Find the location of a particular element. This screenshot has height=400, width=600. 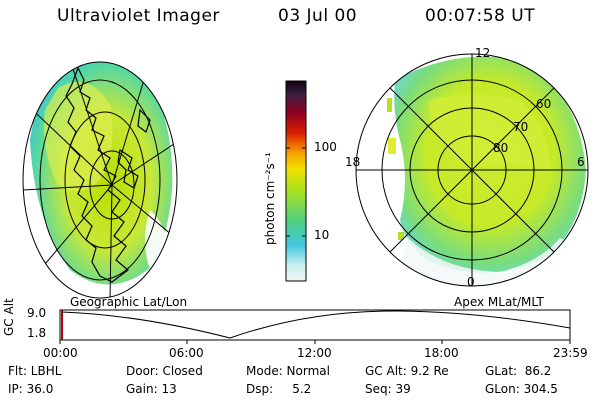

gc-alt-readout: GC Alt: 9.2 Re is located at coordinates (407, 371).